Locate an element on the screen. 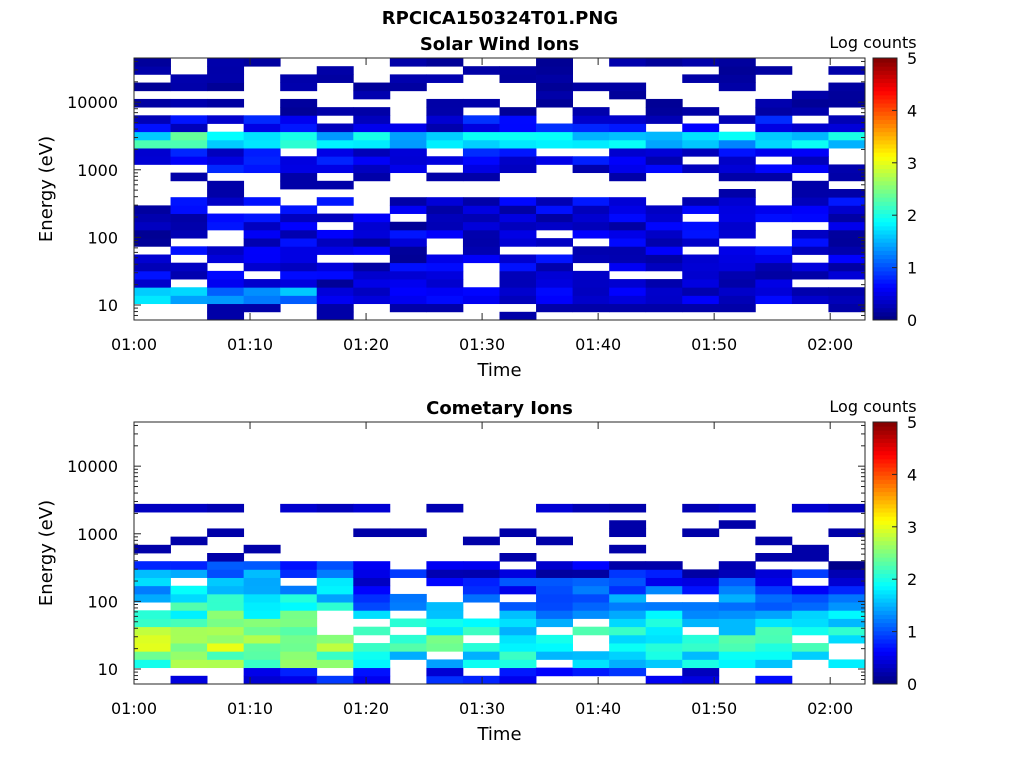  y-axis-label: Energy (eV) is located at coordinates (46, 553).